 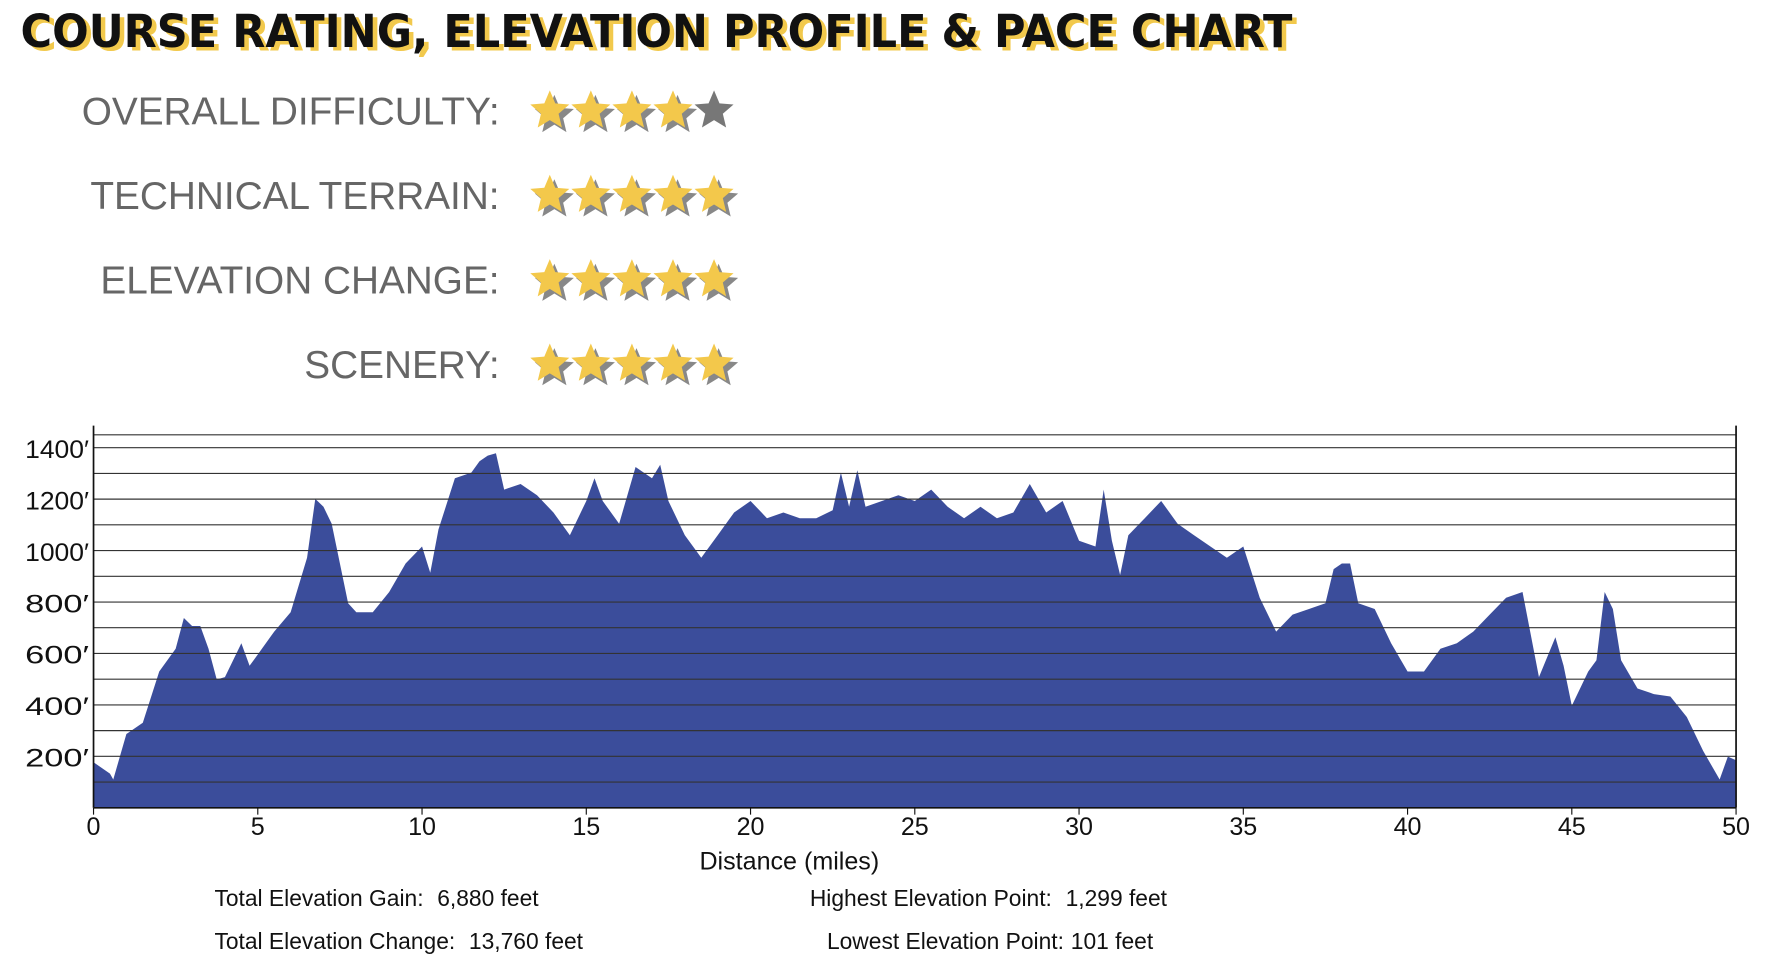 I want to click on stat-label: Total Elevation Change:, so click(x=334, y=941).